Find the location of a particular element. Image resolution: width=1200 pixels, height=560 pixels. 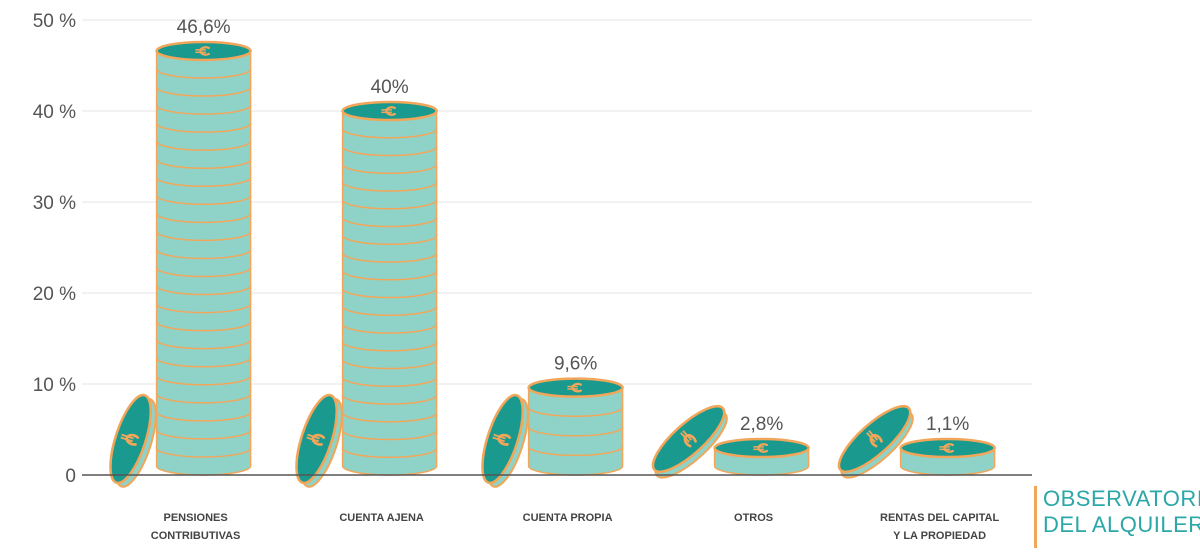

y-tick-label: 0 is located at coordinates (70, 476).